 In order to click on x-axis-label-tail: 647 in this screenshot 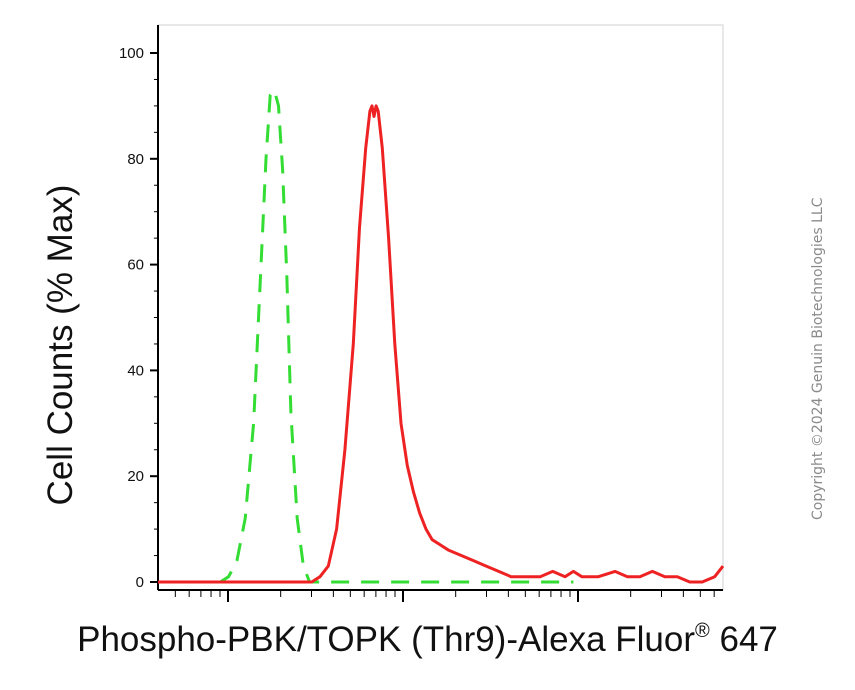, I will do `click(743, 639)`.